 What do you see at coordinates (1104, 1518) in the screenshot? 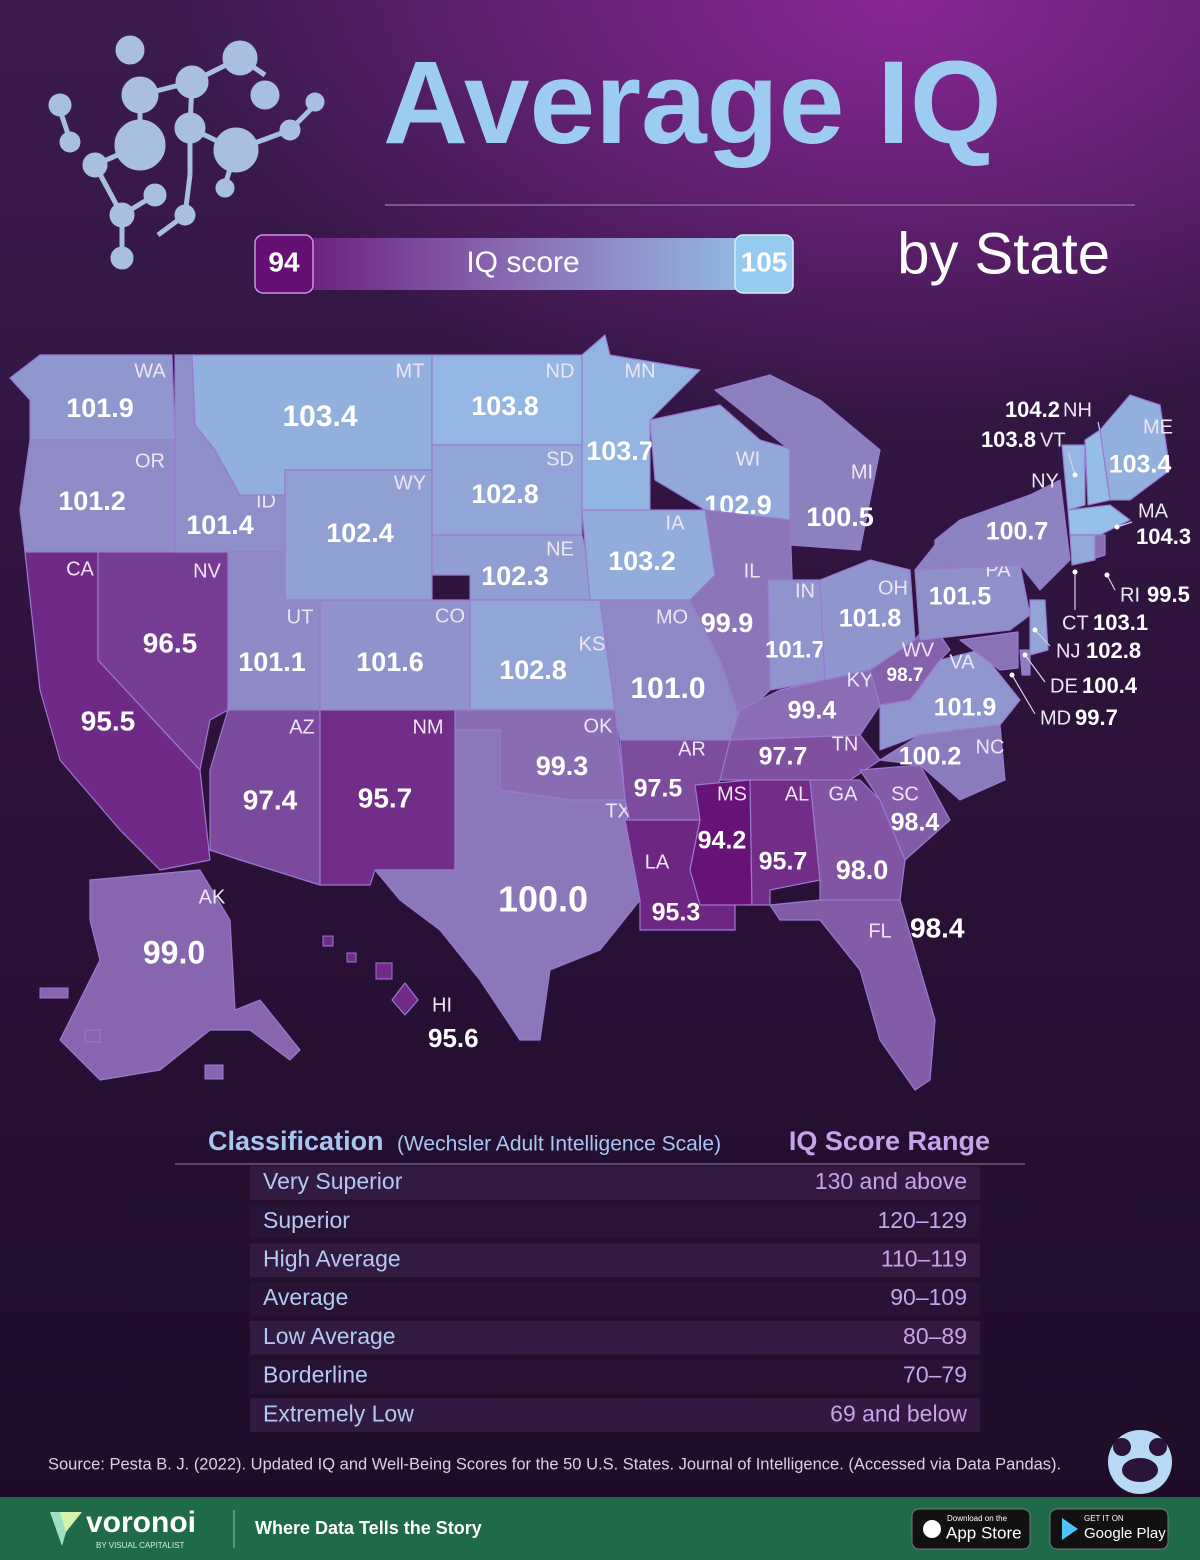
I see `google-top: GET IT ON` at bounding box center [1104, 1518].